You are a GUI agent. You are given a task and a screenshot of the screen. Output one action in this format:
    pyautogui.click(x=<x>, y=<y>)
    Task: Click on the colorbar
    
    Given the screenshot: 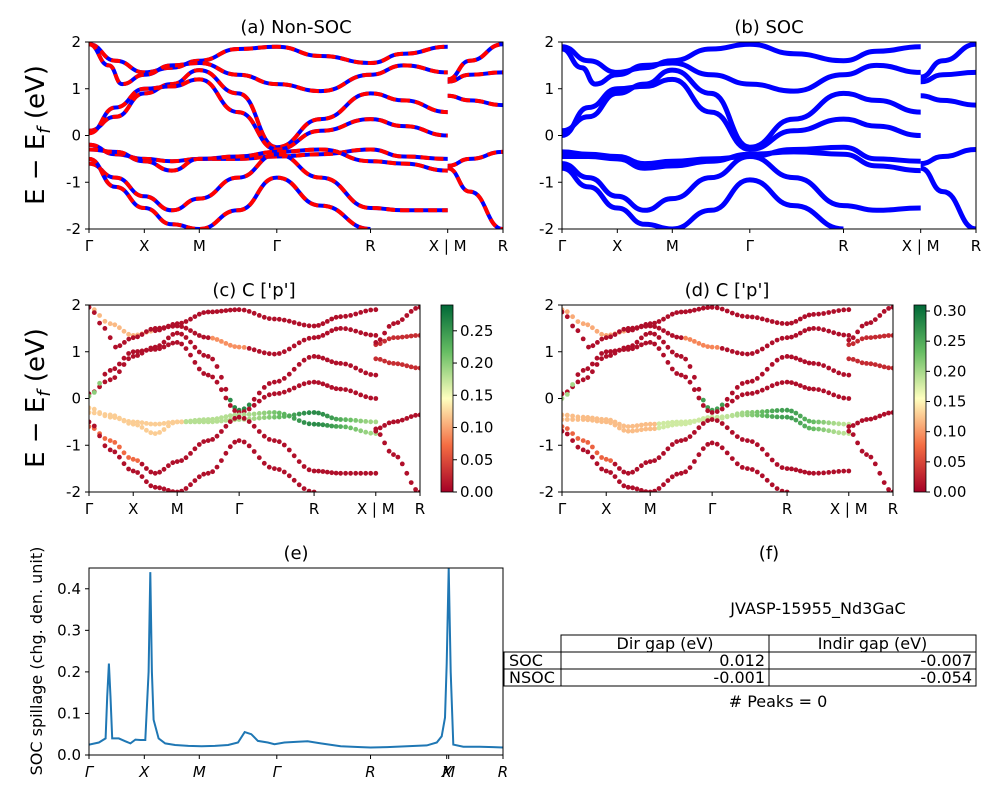 What is the action you would take?
    pyautogui.click(x=920, y=398)
    